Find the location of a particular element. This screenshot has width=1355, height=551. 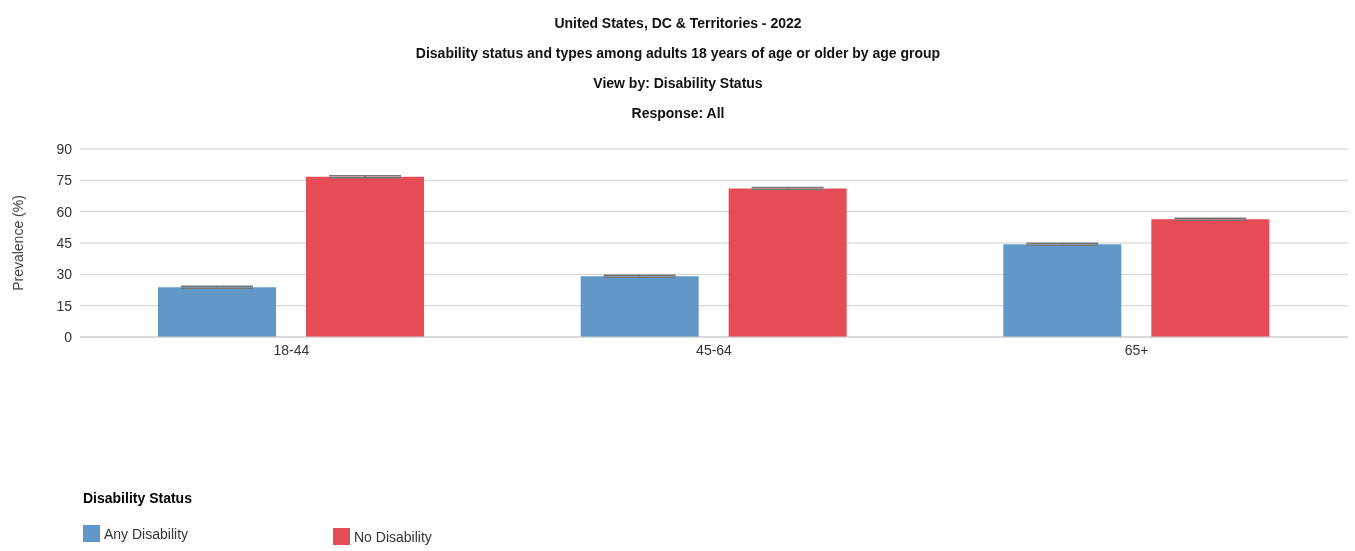

y-tick-label: 75 is located at coordinates (64, 180).